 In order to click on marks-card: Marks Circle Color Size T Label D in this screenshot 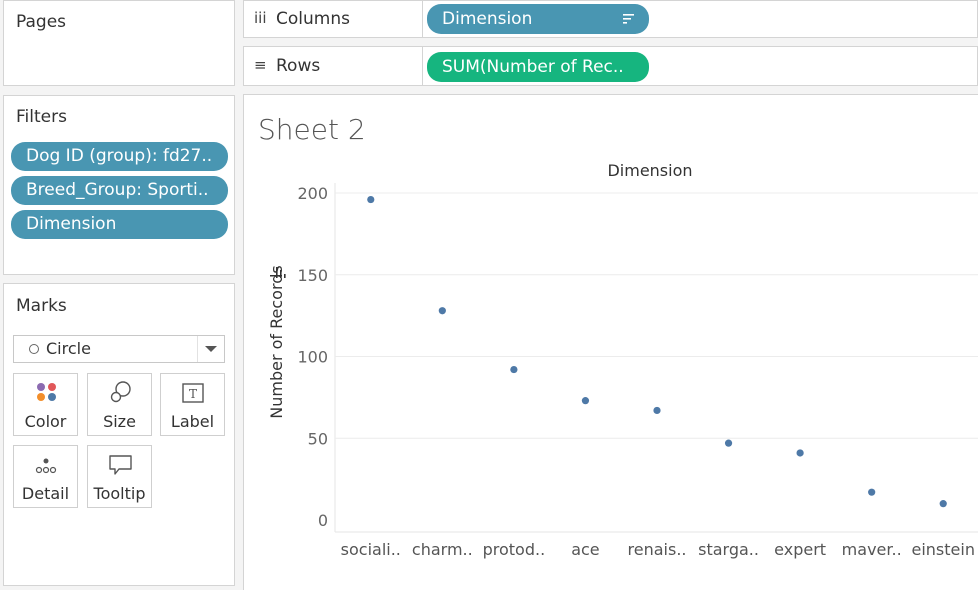, I will do `click(119, 434)`.